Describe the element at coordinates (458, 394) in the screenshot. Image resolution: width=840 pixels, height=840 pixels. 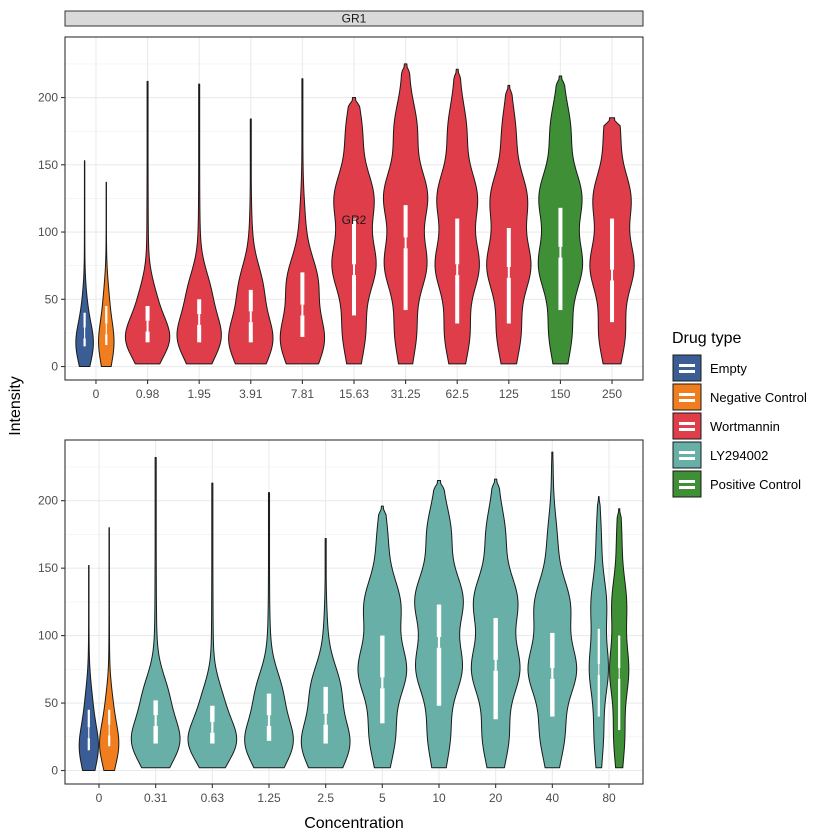
I see `x-tick-label: 62.5` at that location.